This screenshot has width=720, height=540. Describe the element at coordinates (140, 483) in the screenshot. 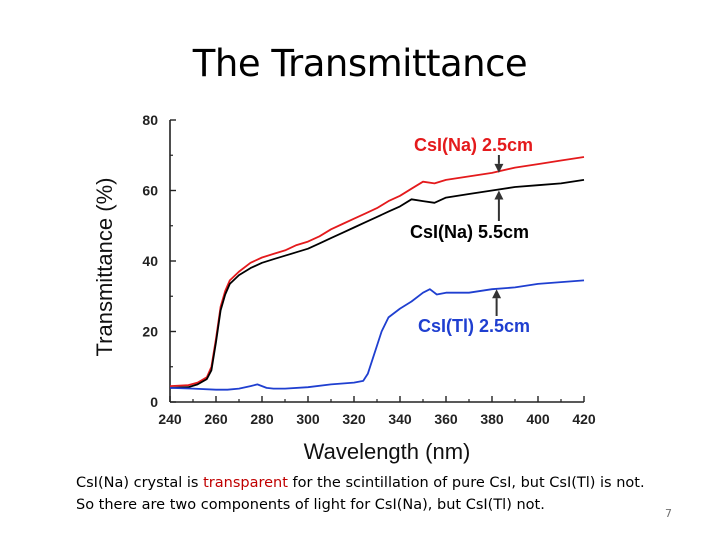

I see `caption-line-1-prefix: CsI(Na) crystal is` at that location.